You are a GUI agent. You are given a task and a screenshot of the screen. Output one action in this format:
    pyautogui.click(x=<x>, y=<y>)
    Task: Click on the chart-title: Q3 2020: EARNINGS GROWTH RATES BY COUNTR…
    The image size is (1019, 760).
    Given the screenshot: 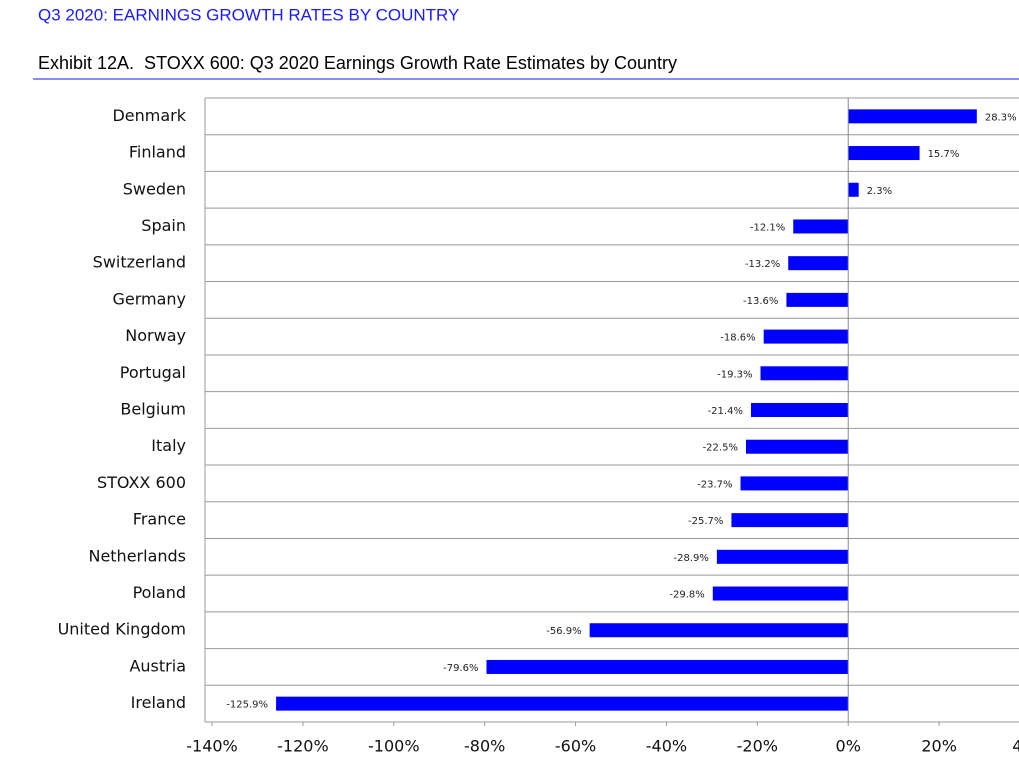 What is the action you would take?
    pyautogui.click(x=248, y=14)
    